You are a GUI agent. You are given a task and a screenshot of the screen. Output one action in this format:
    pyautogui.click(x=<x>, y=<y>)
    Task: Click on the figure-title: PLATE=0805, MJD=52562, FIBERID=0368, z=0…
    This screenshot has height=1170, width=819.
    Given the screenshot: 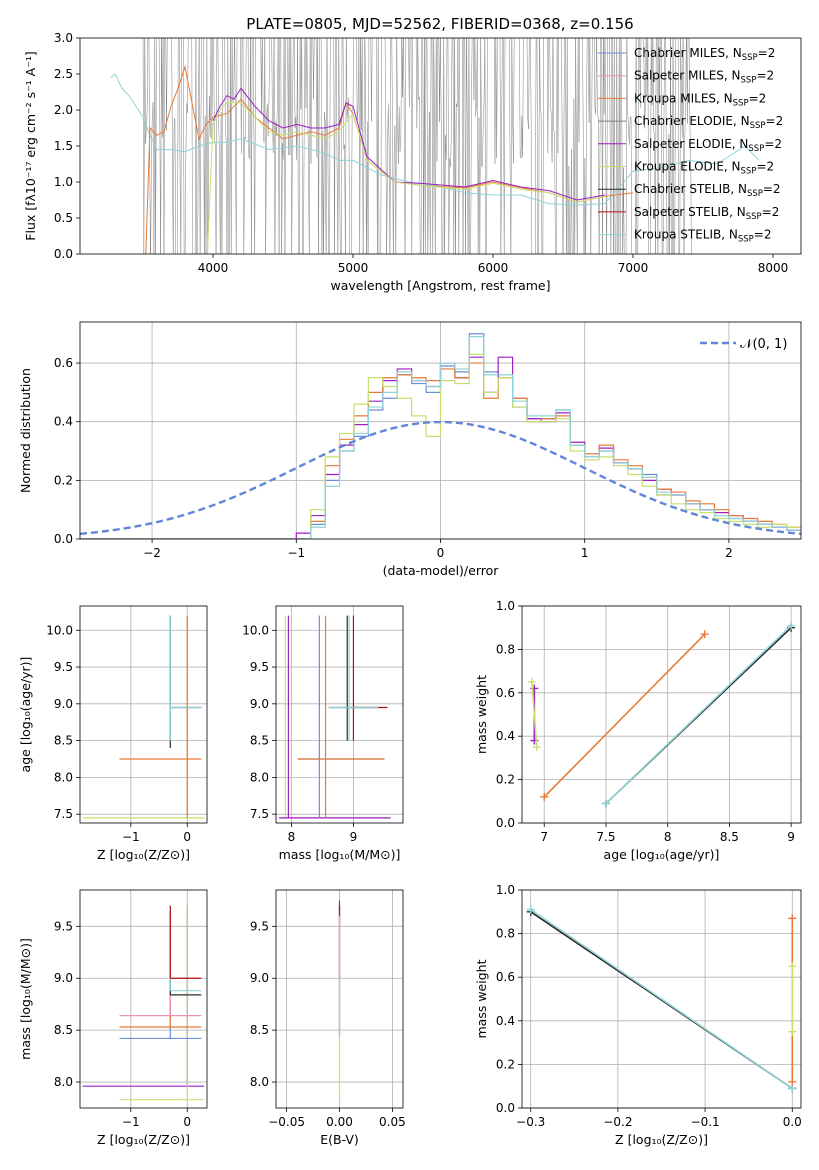 What is the action you would take?
    pyautogui.click(x=439, y=24)
    